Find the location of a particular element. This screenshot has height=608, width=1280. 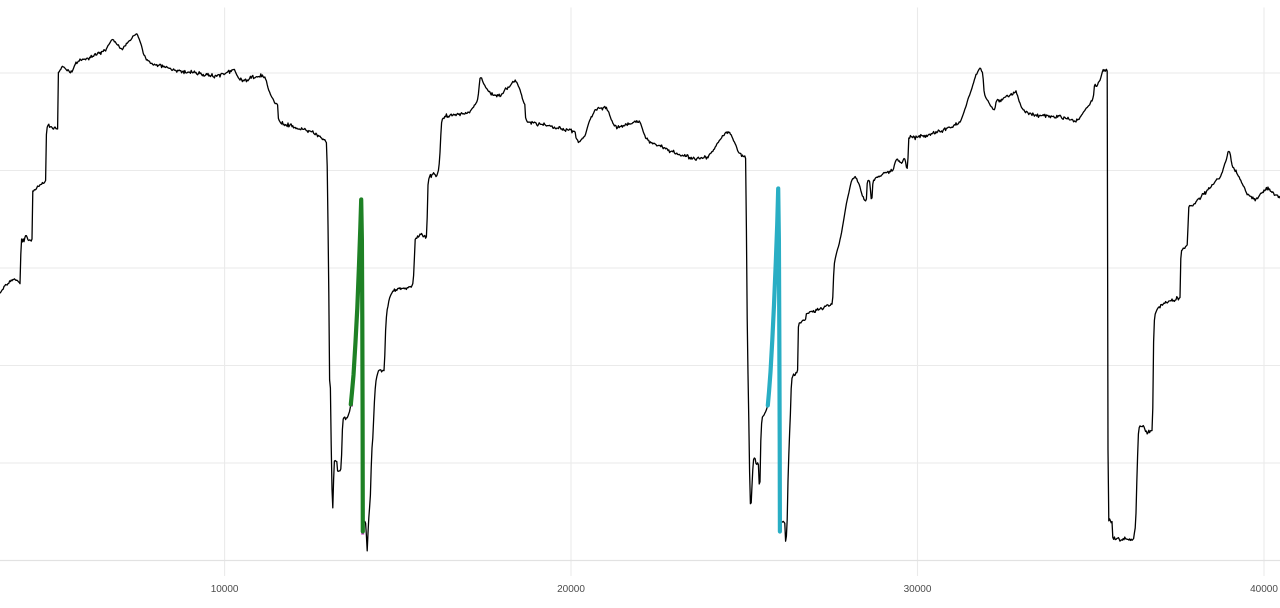

svg-text: 20000 is located at coordinates (571, 589).